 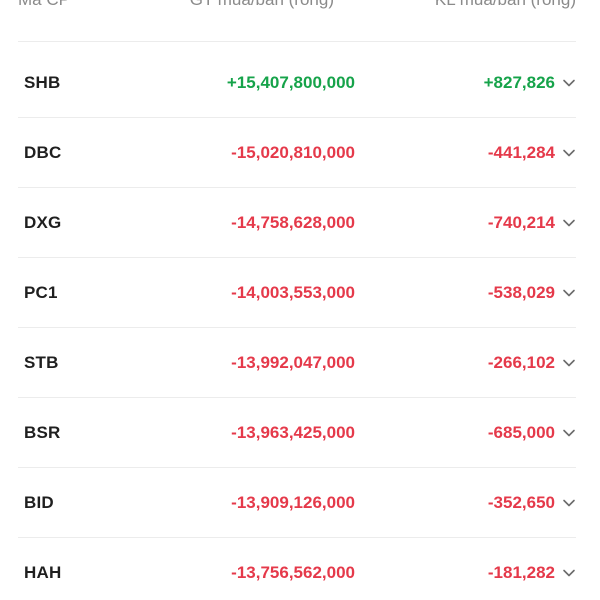 I want to click on net-value: -13,909,126,000, so click(x=293, y=502).